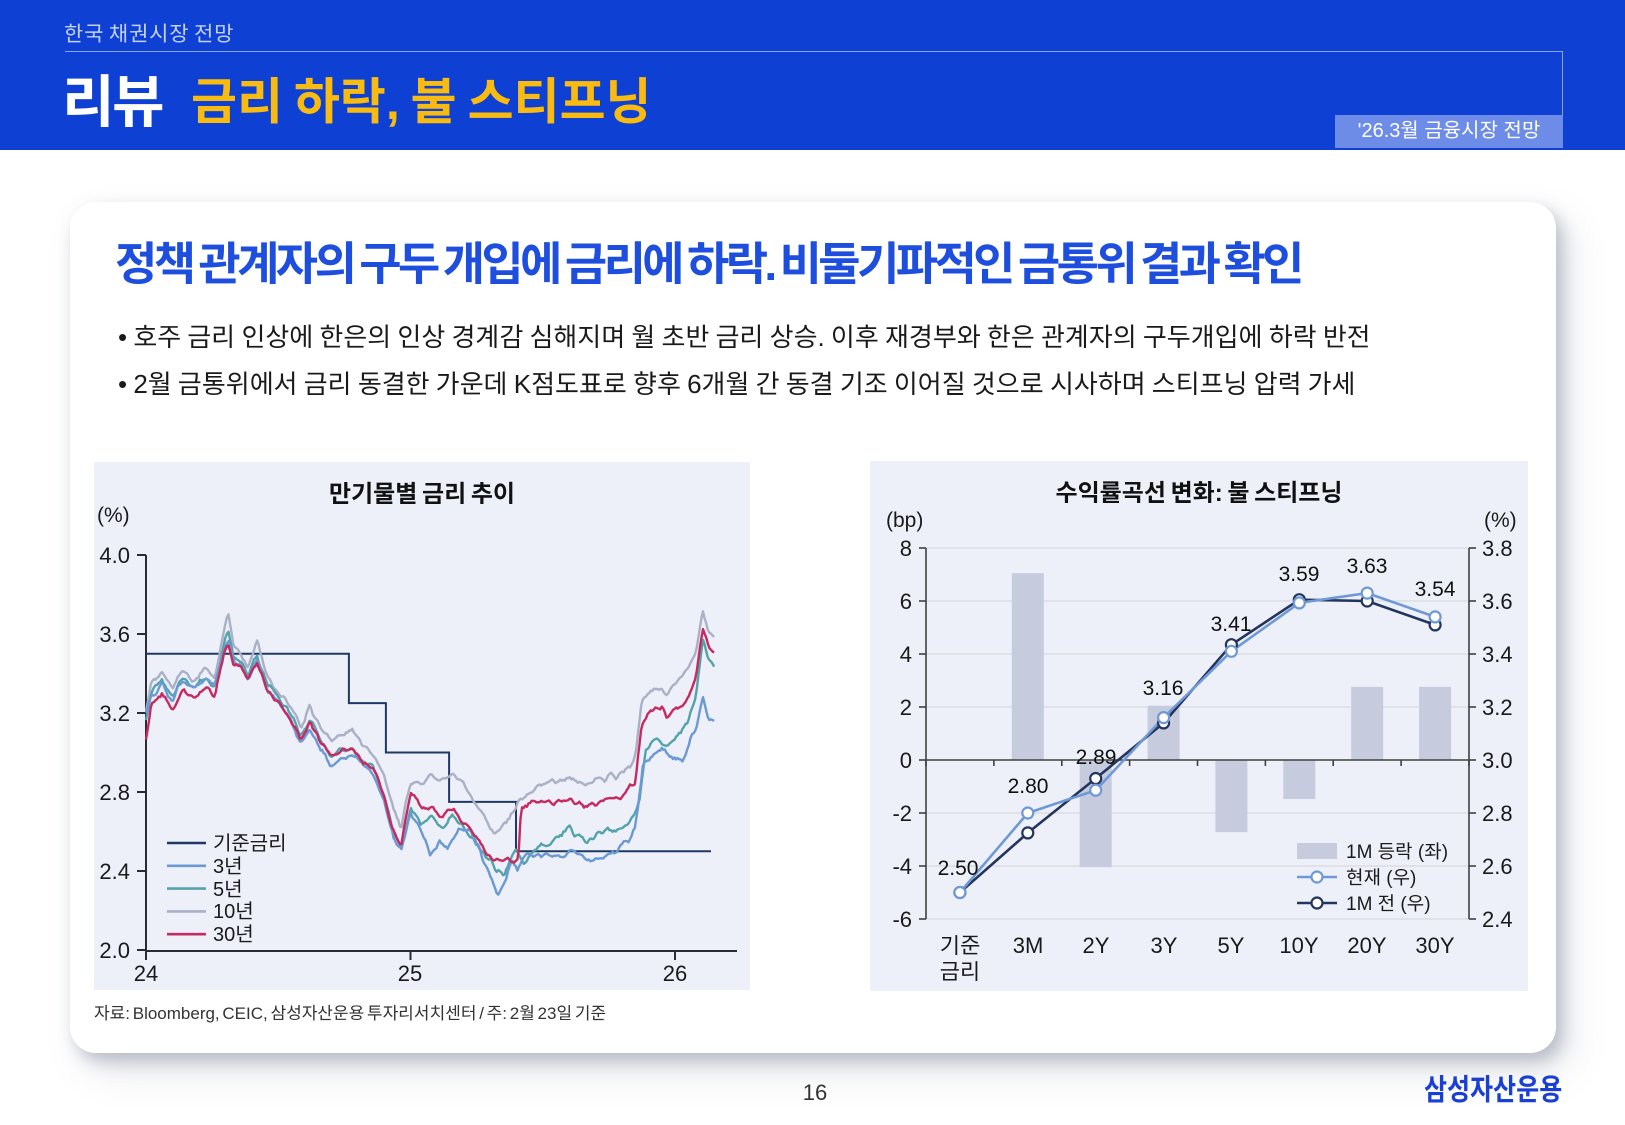 This screenshot has width=1625, height=1125. Describe the element at coordinates (146, 973) in the screenshot. I see `svg-text: 24` at that location.